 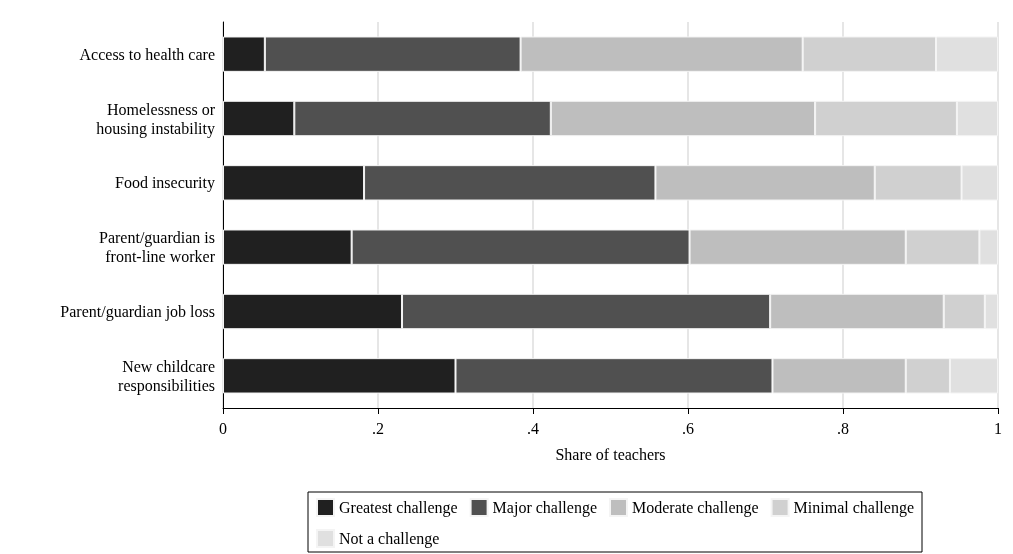 I want to click on legend-label: Major challenge, so click(x=545, y=508).